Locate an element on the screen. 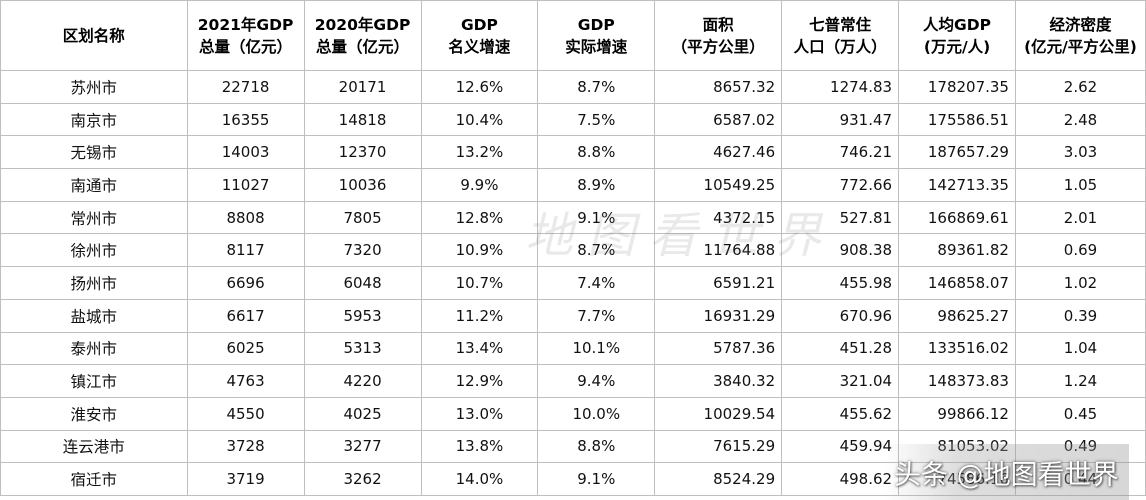  city-name-cell: 徐州市 is located at coordinates (94, 250).